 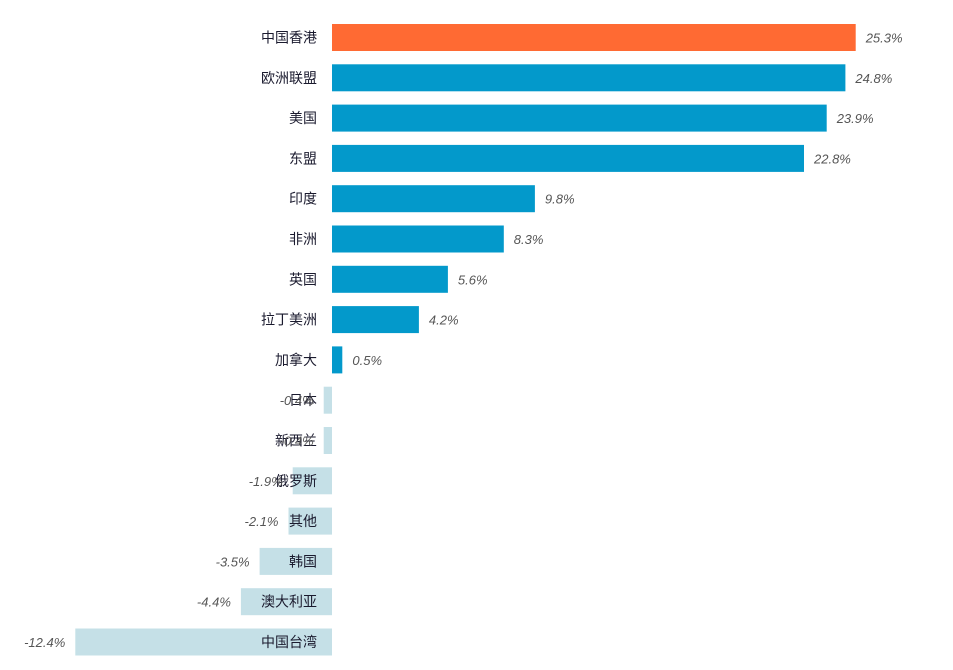 What do you see at coordinates (303, 522) in the screenshot?
I see `category-label: 其他` at bounding box center [303, 522].